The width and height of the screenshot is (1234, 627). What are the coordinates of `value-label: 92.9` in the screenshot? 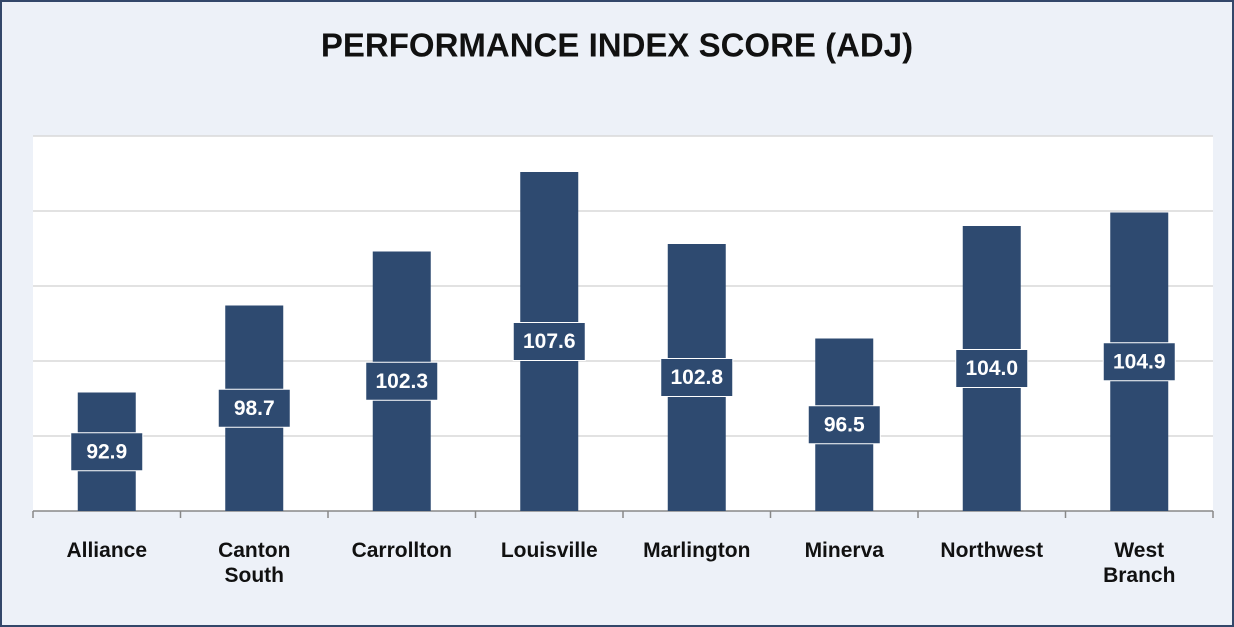 It's located at (106, 451).